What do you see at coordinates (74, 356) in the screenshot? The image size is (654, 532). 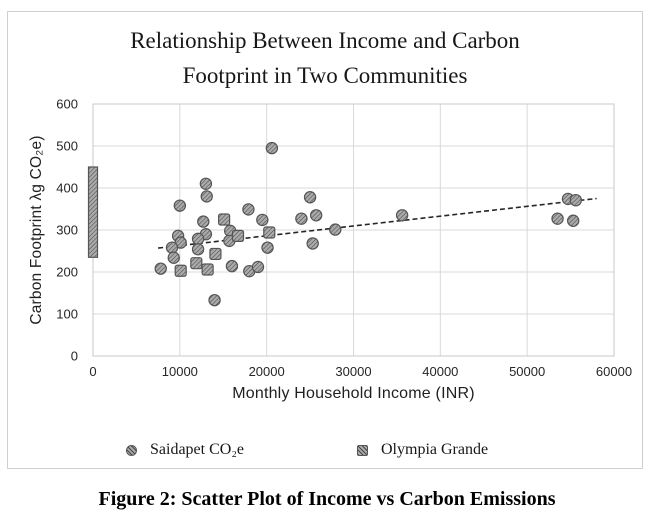 I see `y-tick-label: 0` at bounding box center [74, 356].